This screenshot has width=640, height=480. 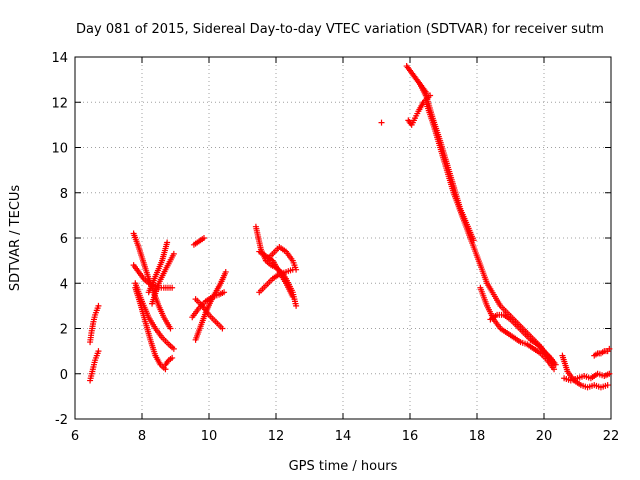 I want to click on y-tick-label: 4, so click(x=64, y=284).